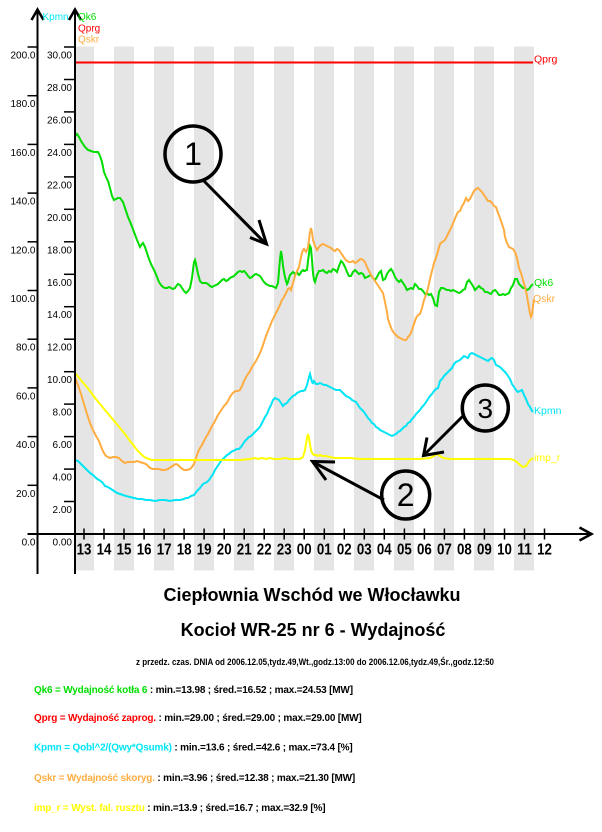 The height and width of the screenshot is (832, 602). I want to click on svg-text: 0.00, so click(63, 543).